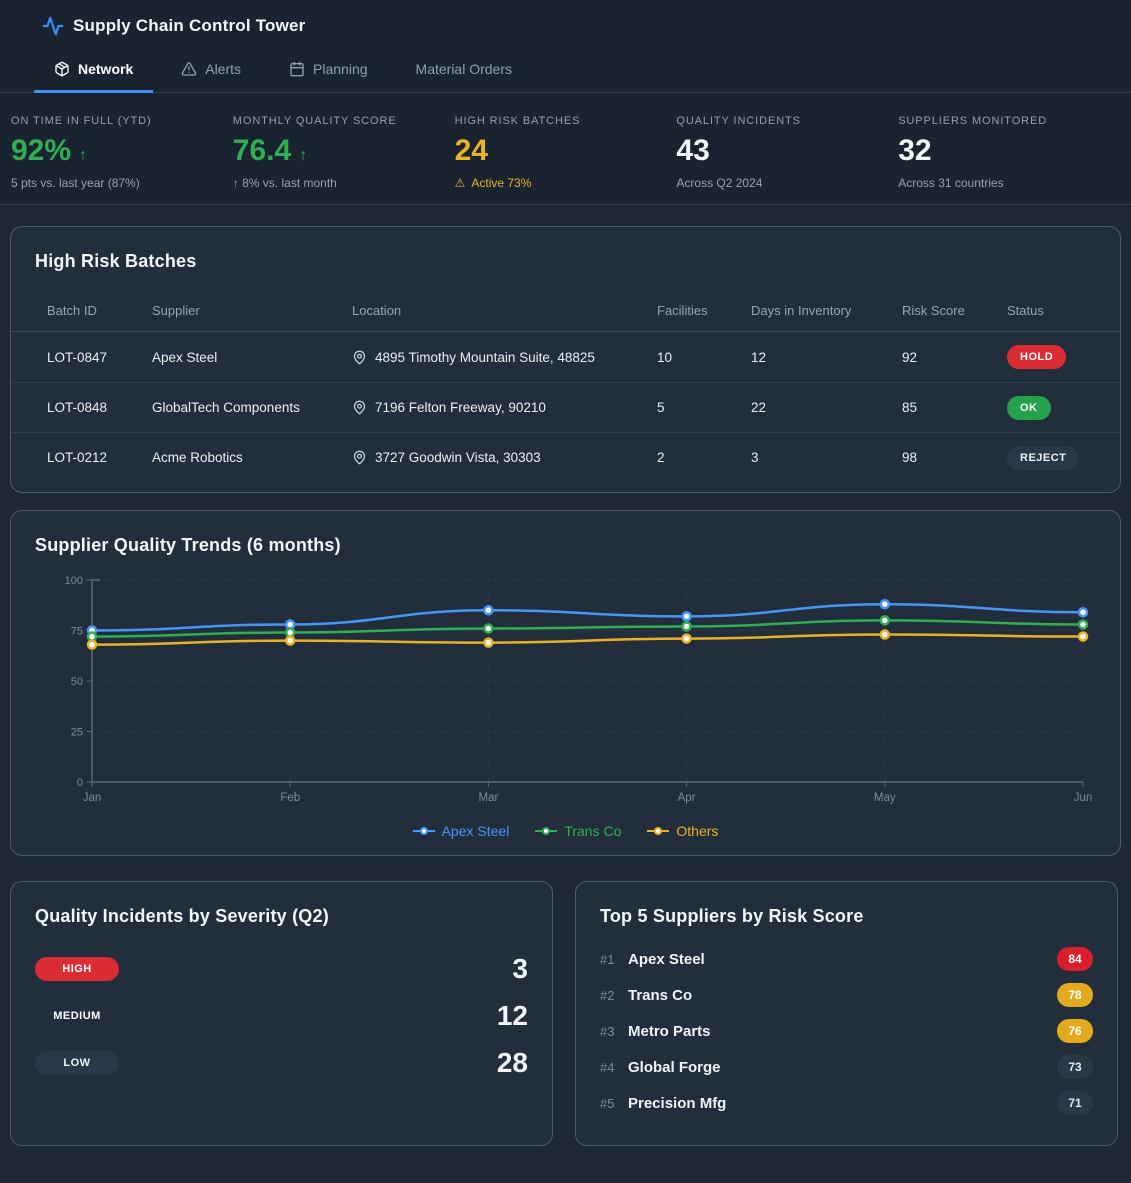  What do you see at coordinates (471, 150) in the screenshot?
I see `kpi-value: 24` at bounding box center [471, 150].